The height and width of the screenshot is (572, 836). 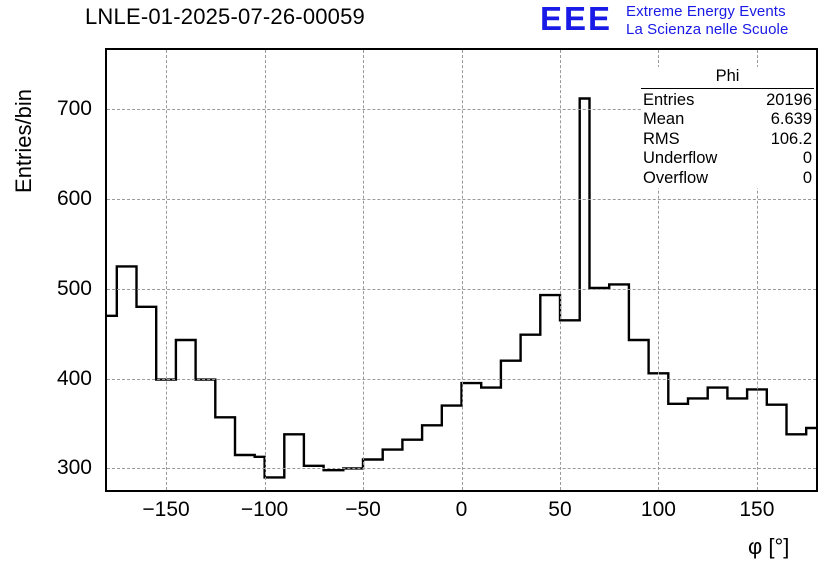 I want to click on stats-row-label: Mean, so click(x=664, y=119).